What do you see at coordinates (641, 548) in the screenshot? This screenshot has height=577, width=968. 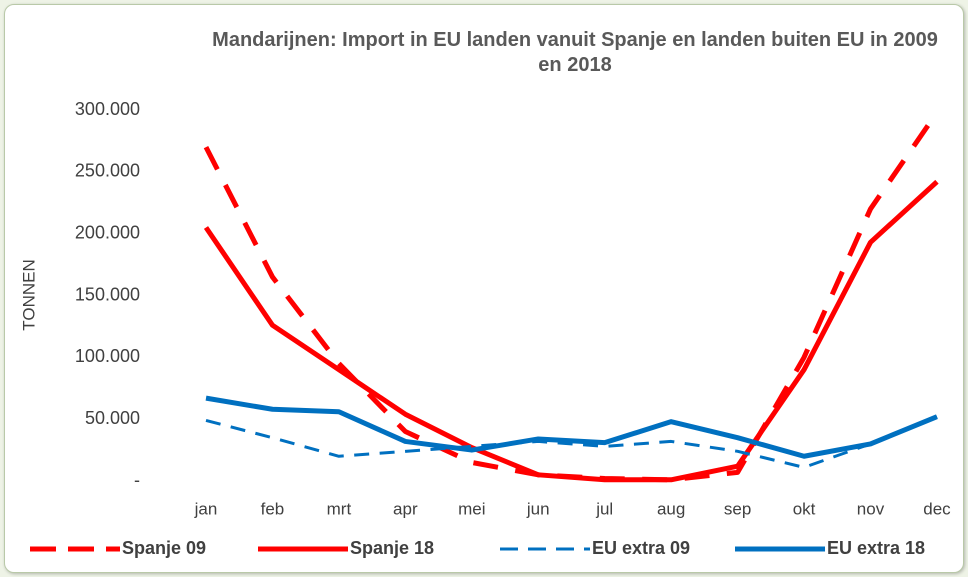 I see `legend-label: EU extra 09` at bounding box center [641, 548].